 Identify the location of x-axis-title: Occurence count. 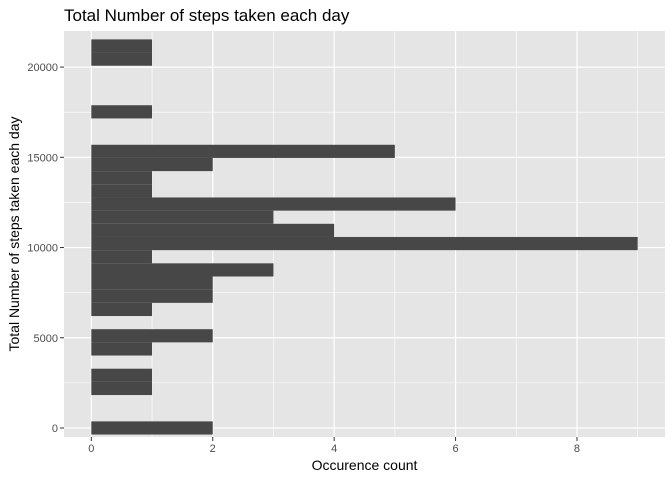
(365, 465).